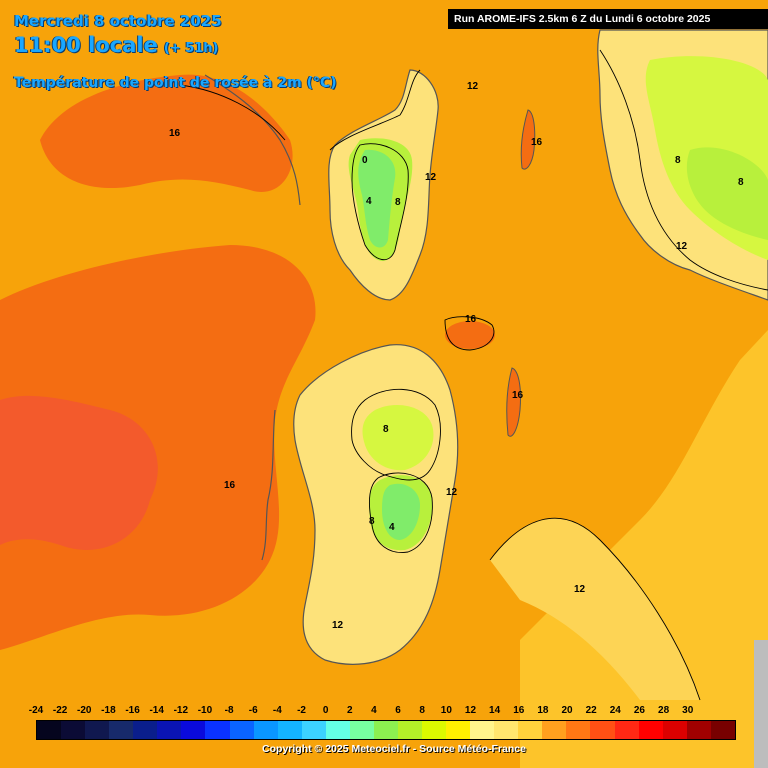 The image size is (768, 768). I want to click on scale-label: 6, so click(398, 710).